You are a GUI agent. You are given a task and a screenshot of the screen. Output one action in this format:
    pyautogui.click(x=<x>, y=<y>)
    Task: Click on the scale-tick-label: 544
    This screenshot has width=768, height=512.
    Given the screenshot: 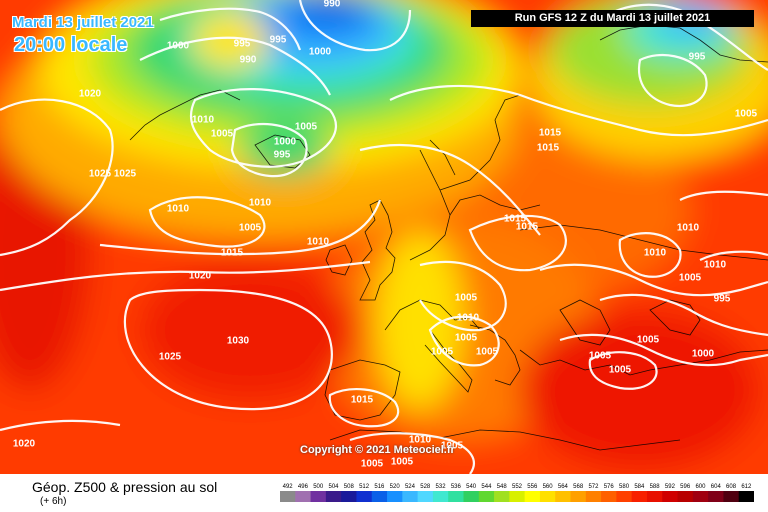 What is the action you would take?
    pyautogui.click(x=486, y=487)
    